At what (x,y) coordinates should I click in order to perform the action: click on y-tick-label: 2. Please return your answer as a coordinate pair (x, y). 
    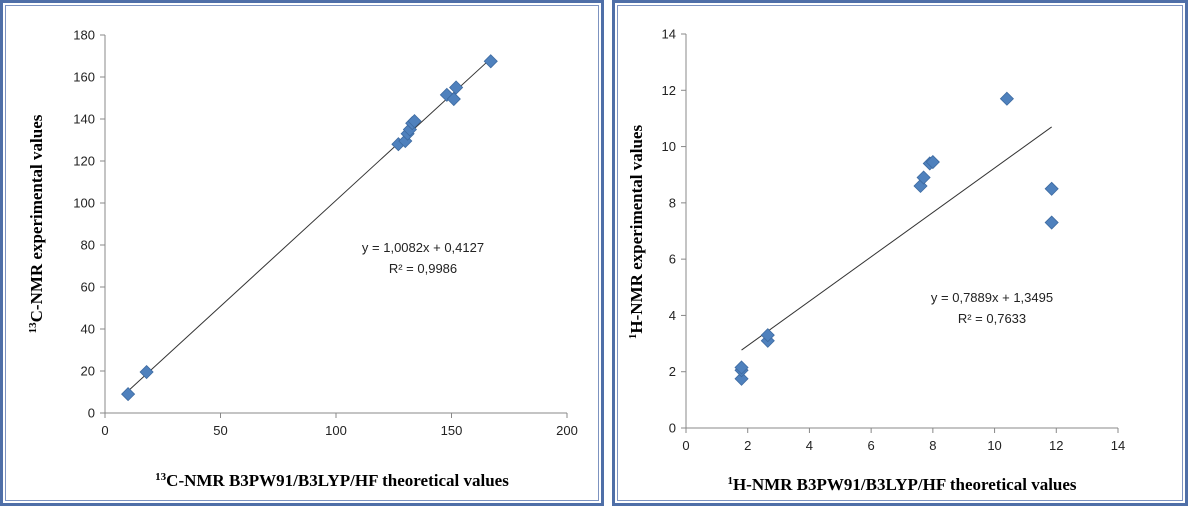
    Looking at the image, I should click on (672, 371).